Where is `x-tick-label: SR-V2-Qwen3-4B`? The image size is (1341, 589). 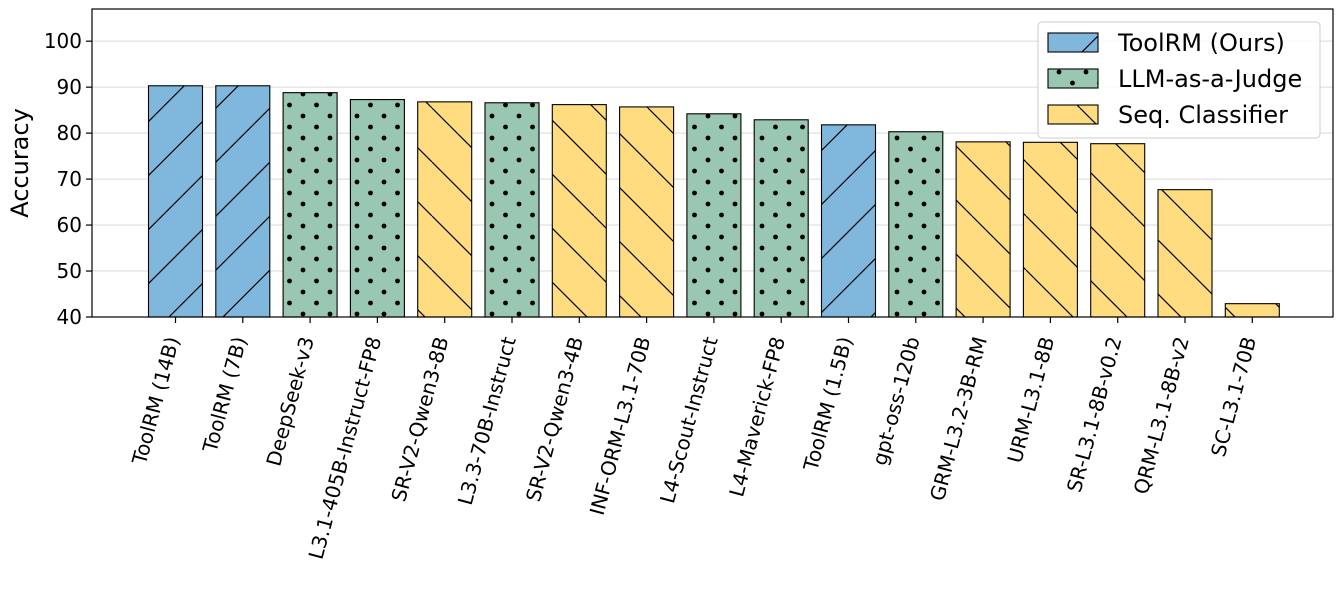
x-tick-label: SR-V2-Qwen3-4B is located at coordinates (554, 419).